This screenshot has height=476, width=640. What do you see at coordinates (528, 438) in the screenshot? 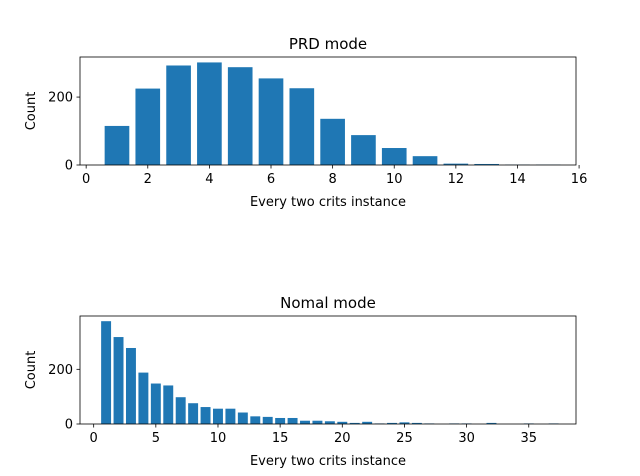
I see `x-tick-label: 35` at bounding box center [528, 438].